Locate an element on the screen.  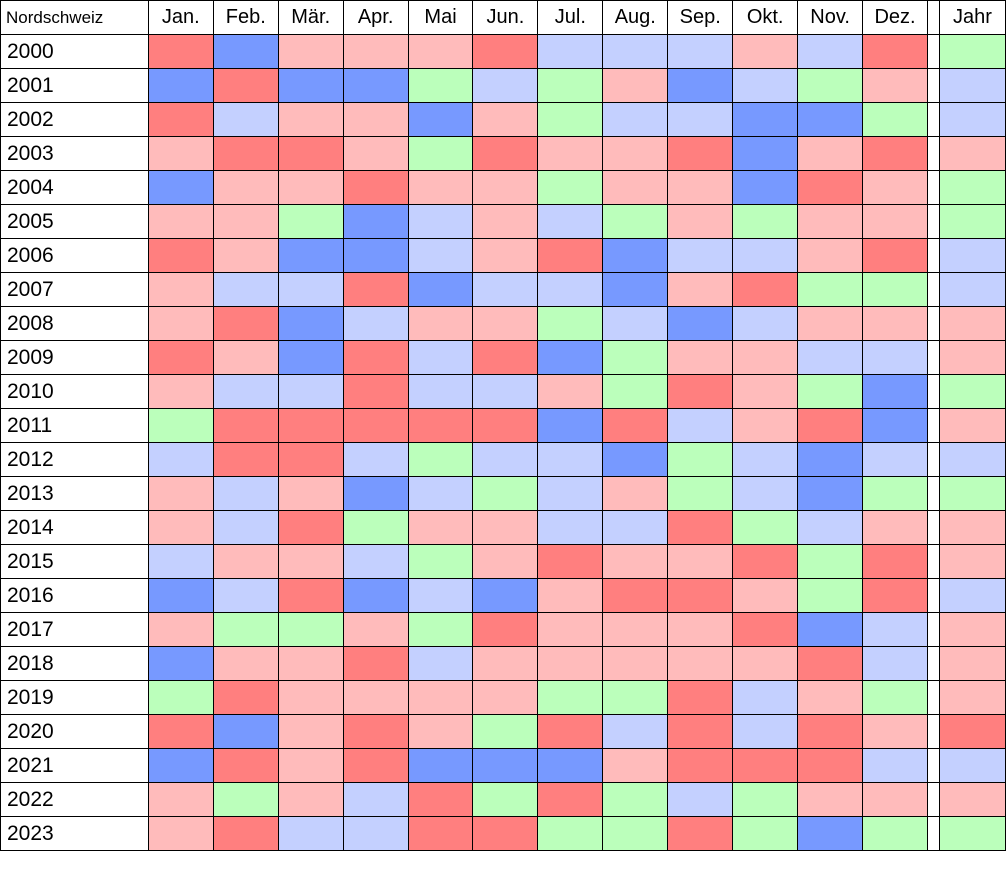
year-label: 2023 is located at coordinates (74, 833).